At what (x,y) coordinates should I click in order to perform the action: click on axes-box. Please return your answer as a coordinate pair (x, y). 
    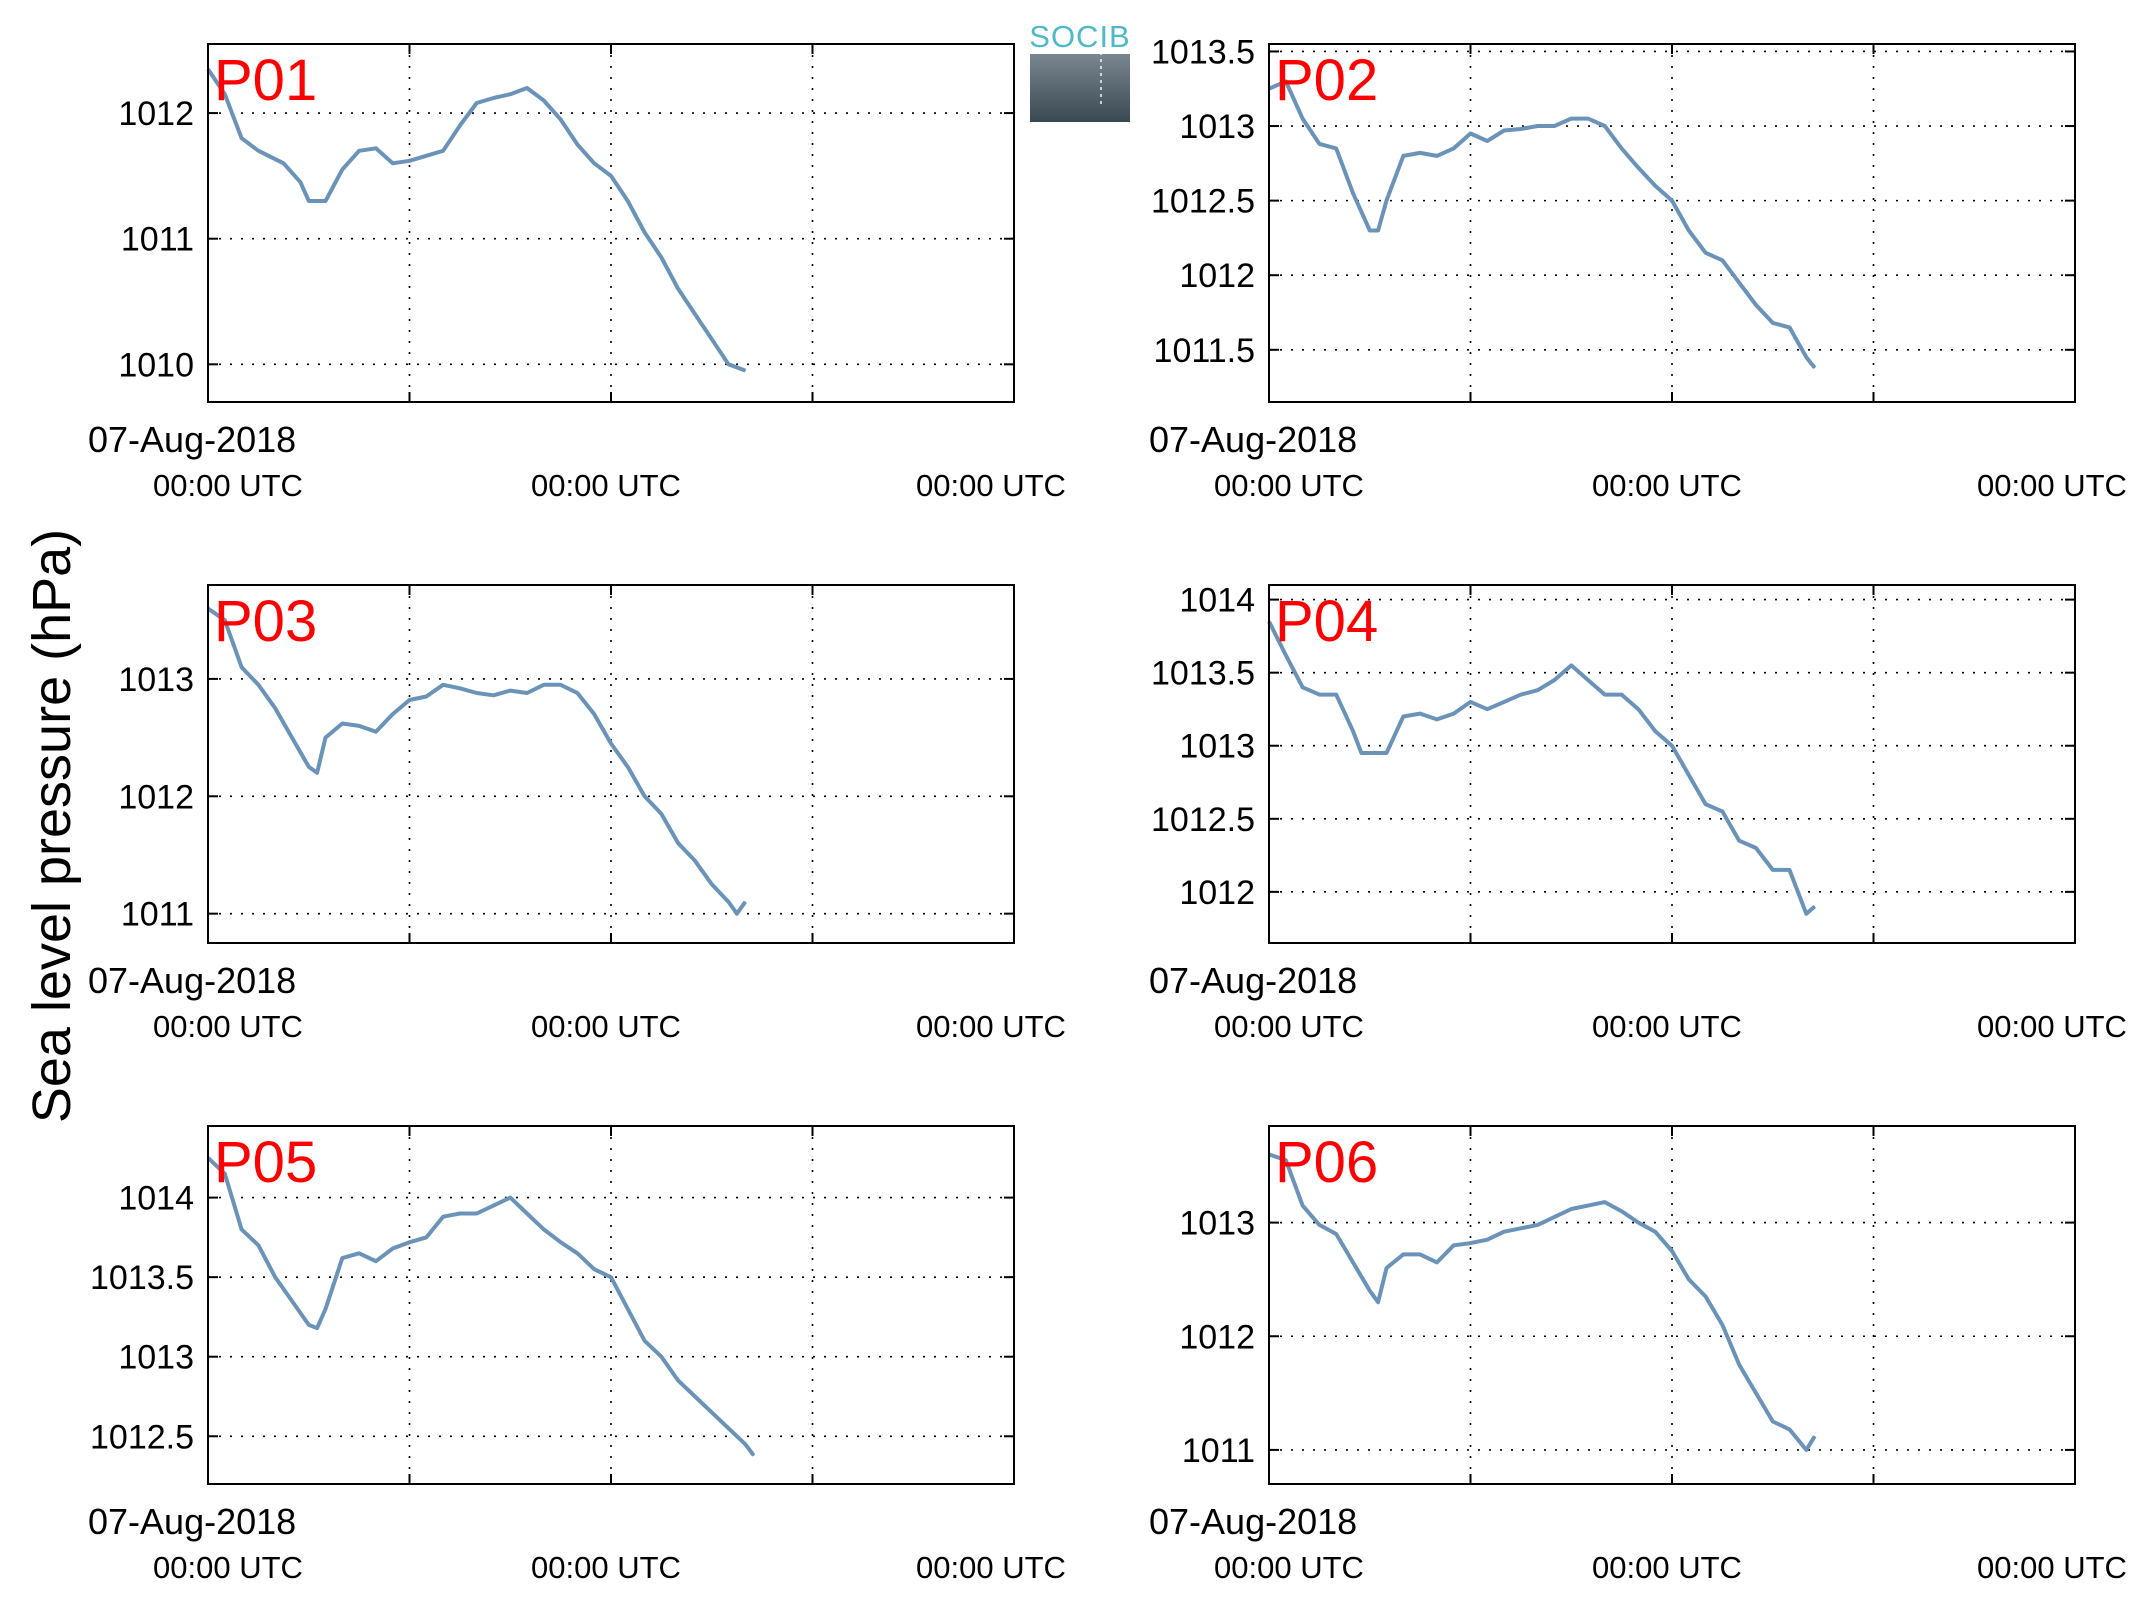
    Looking at the image, I should click on (611, 764).